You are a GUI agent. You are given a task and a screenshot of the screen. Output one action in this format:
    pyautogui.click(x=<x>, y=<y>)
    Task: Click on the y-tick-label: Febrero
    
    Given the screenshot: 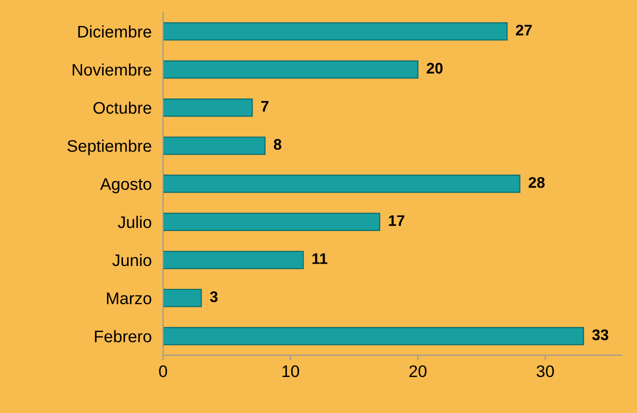 What is the action you would take?
    pyautogui.click(x=123, y=336)
    